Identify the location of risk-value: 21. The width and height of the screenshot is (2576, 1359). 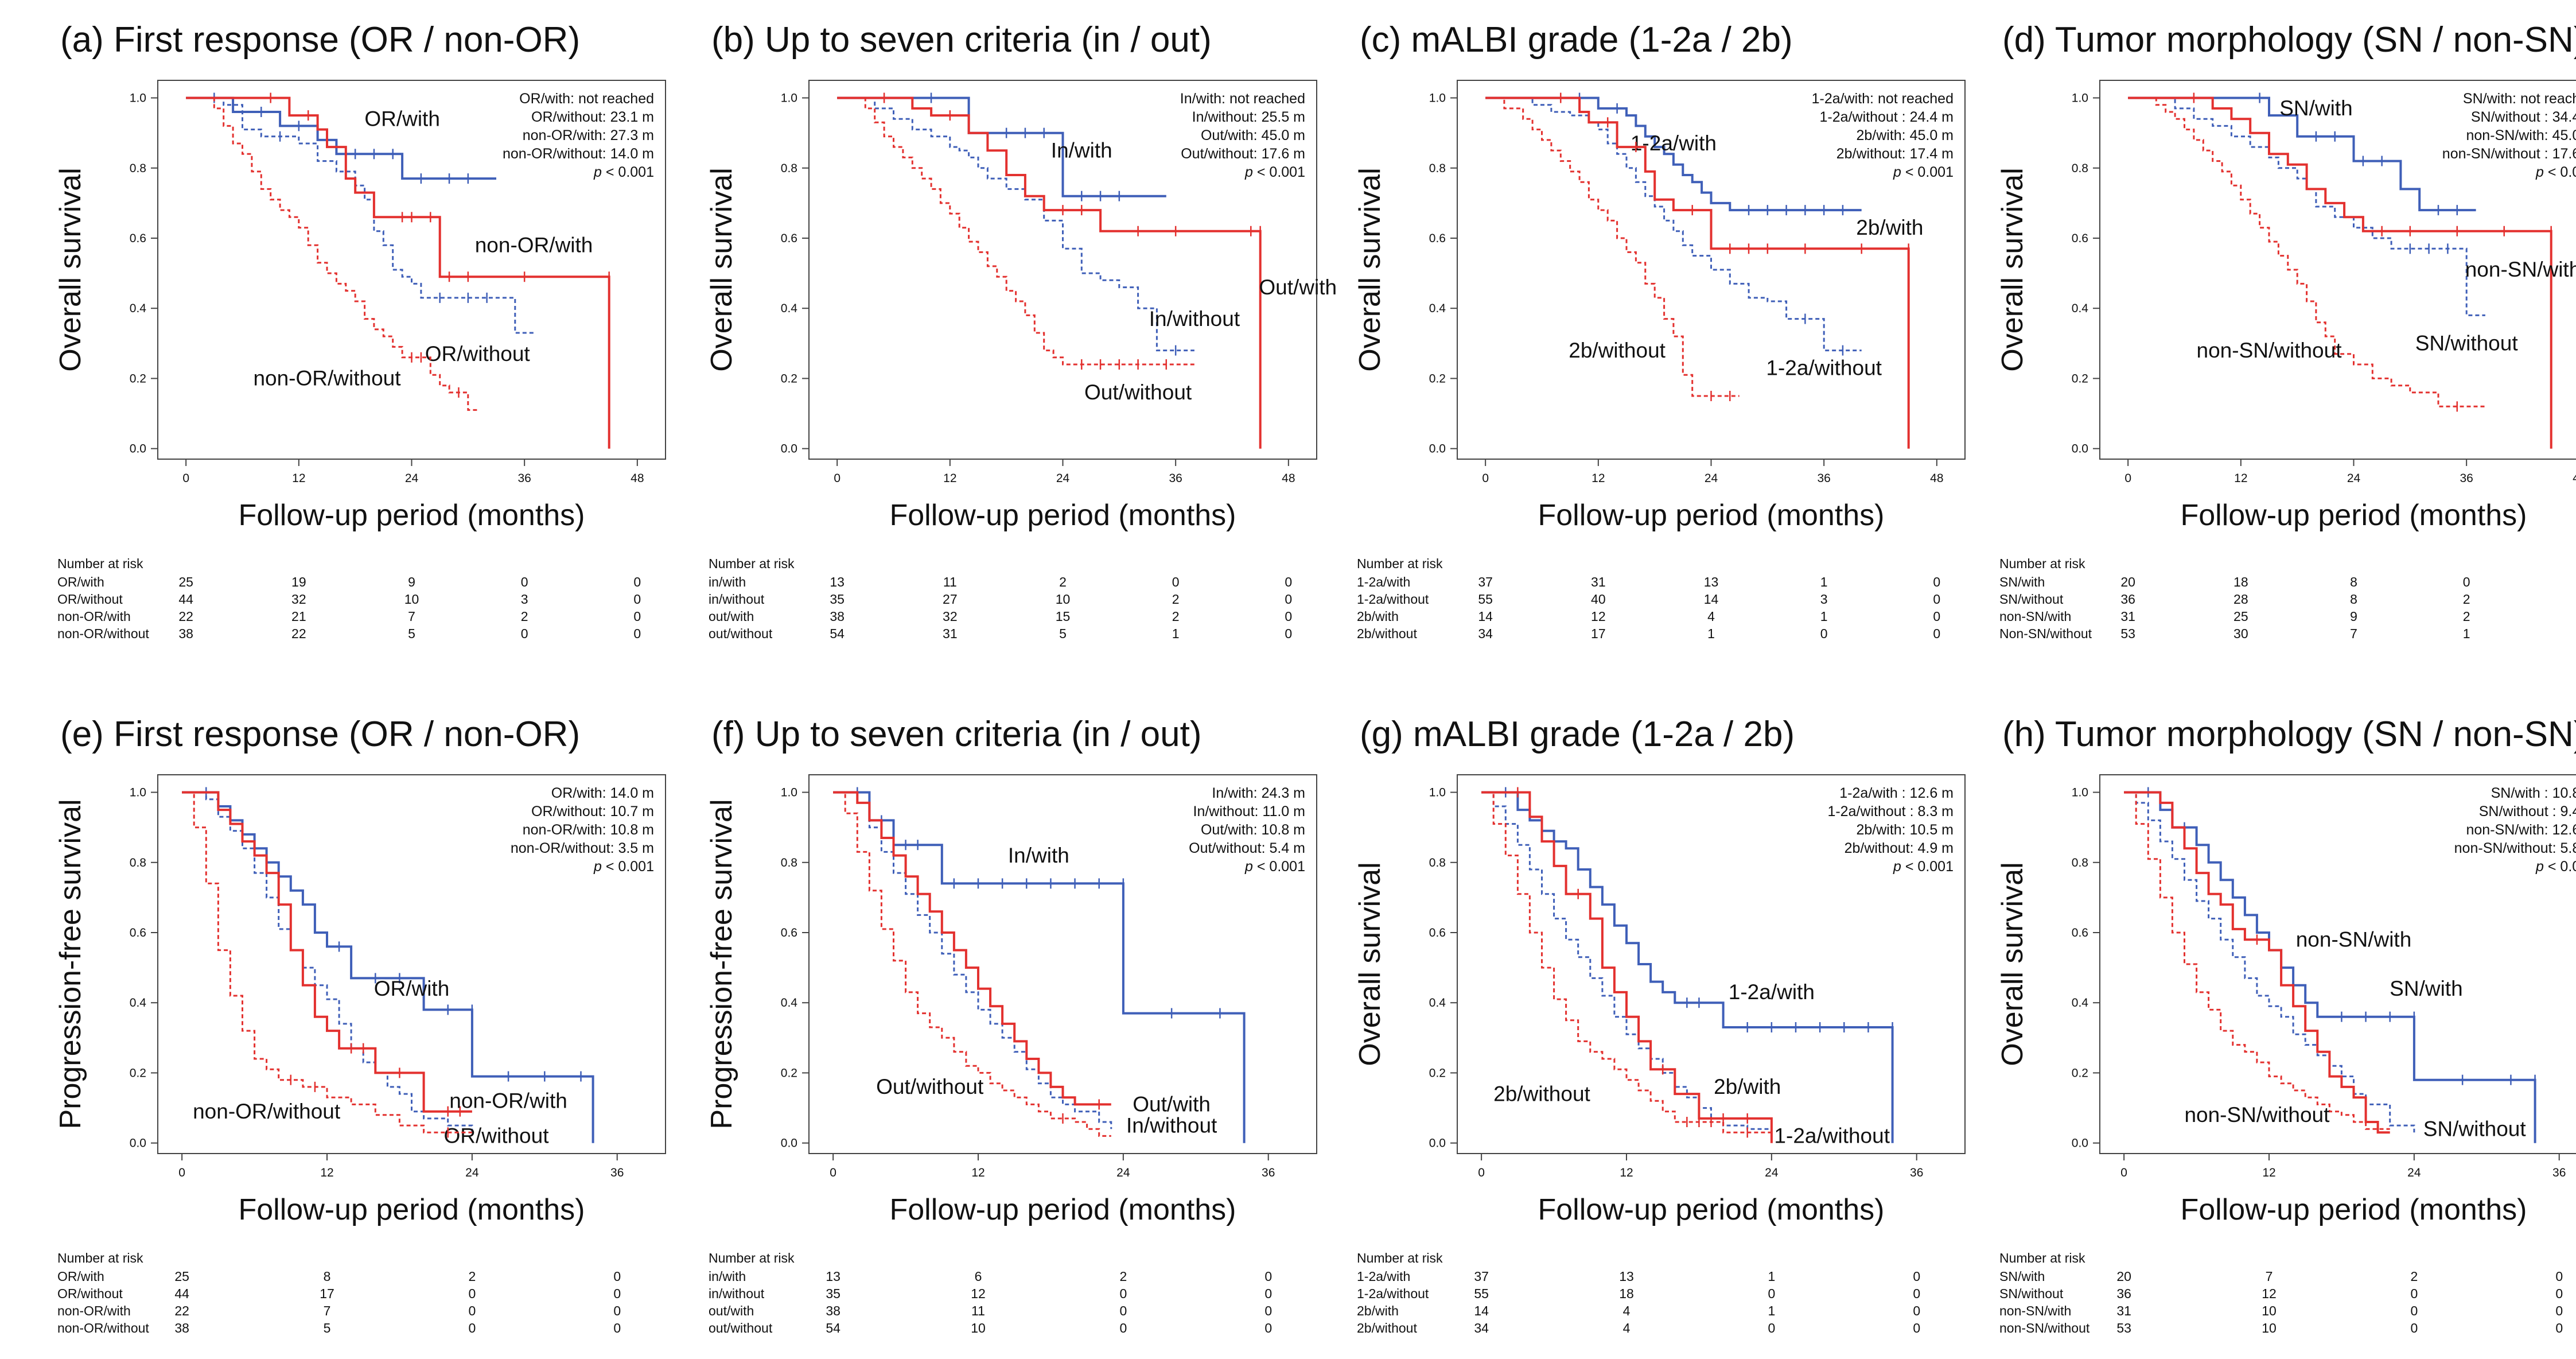
(298, 616).